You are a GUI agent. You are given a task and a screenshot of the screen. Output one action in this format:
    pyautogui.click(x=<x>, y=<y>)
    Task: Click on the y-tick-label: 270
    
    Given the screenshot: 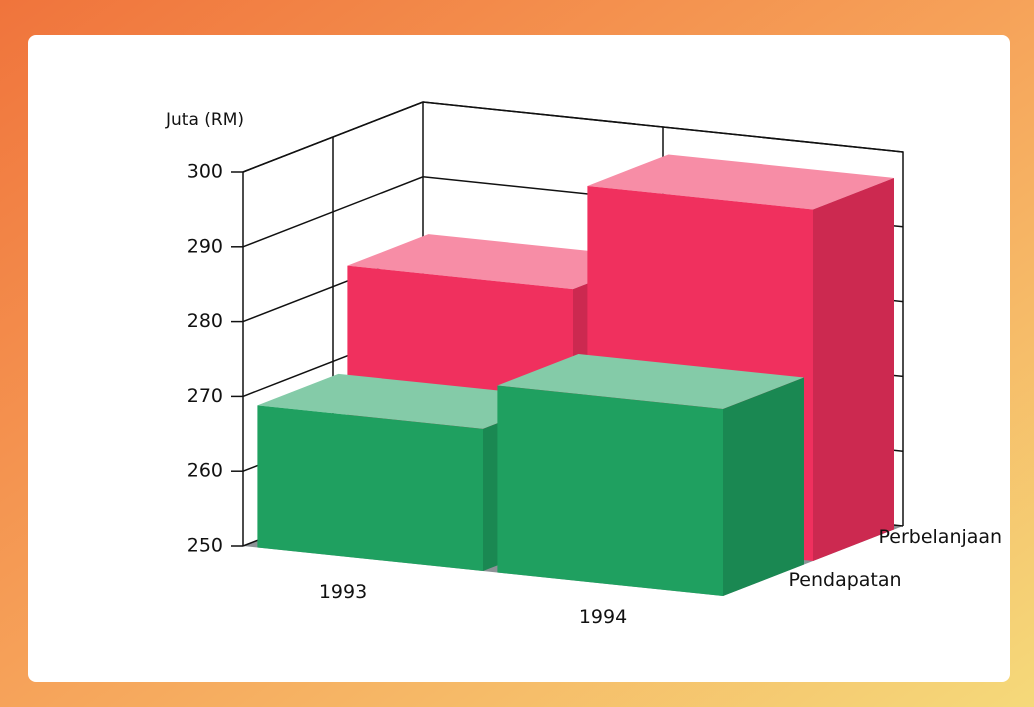 What is the action you would take?
    pyautogui.click(x=205, y=396)
    